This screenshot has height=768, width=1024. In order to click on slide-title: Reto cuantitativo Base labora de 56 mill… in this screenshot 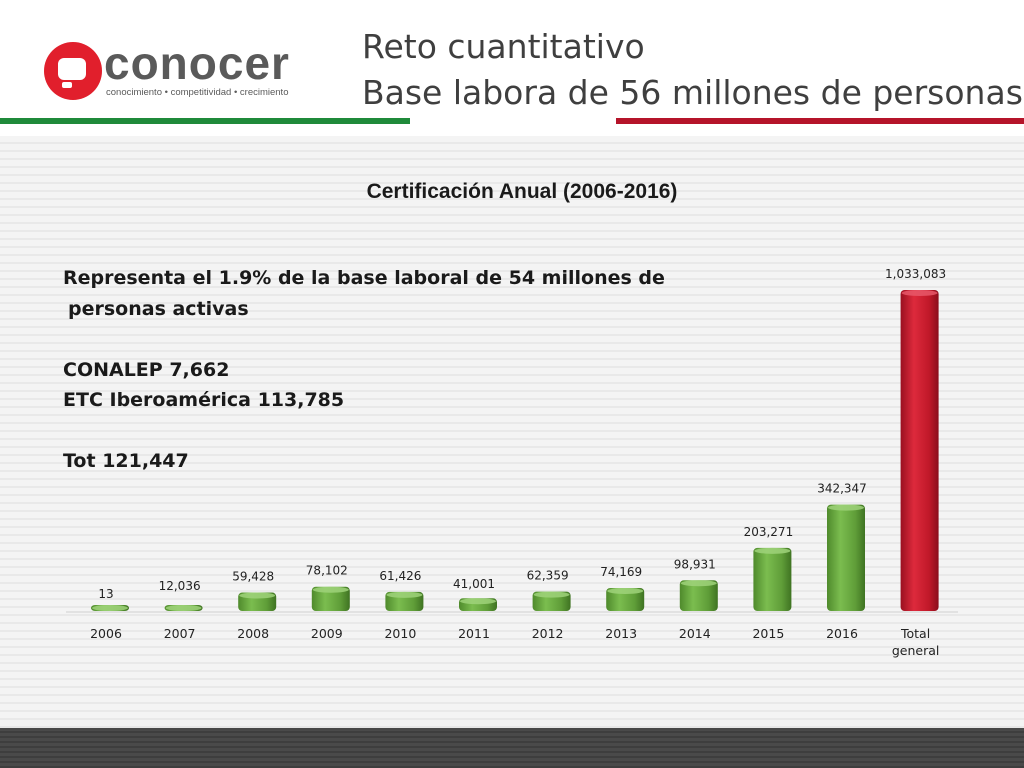, I will do `click(692, 70)`.